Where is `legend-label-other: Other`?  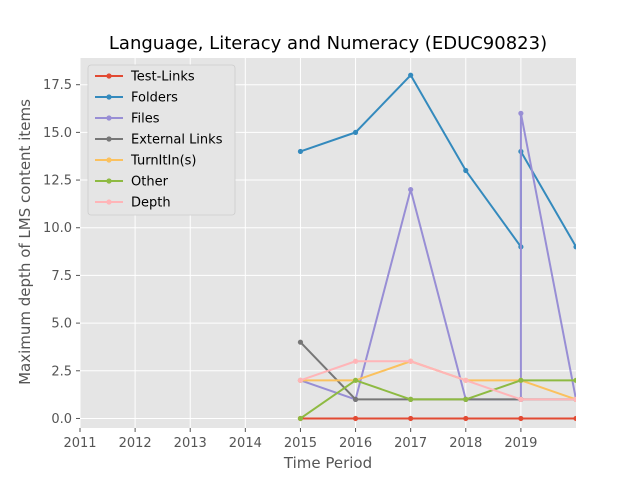
legend-label-other: Other is located at coordinates (150, 182).